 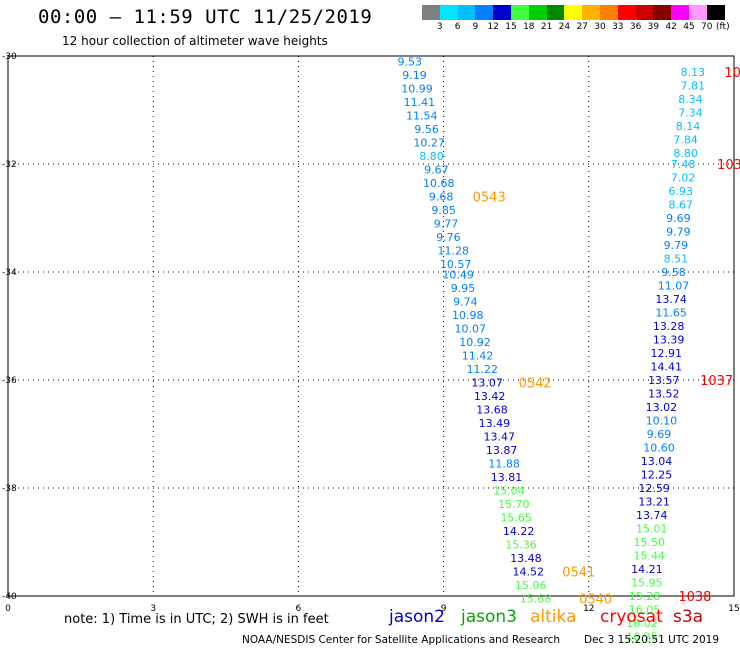 What do you see at coordinates (653, 27) in the screenshot?
I see `color-scale-label: 39` at bounding box center [653, 27].